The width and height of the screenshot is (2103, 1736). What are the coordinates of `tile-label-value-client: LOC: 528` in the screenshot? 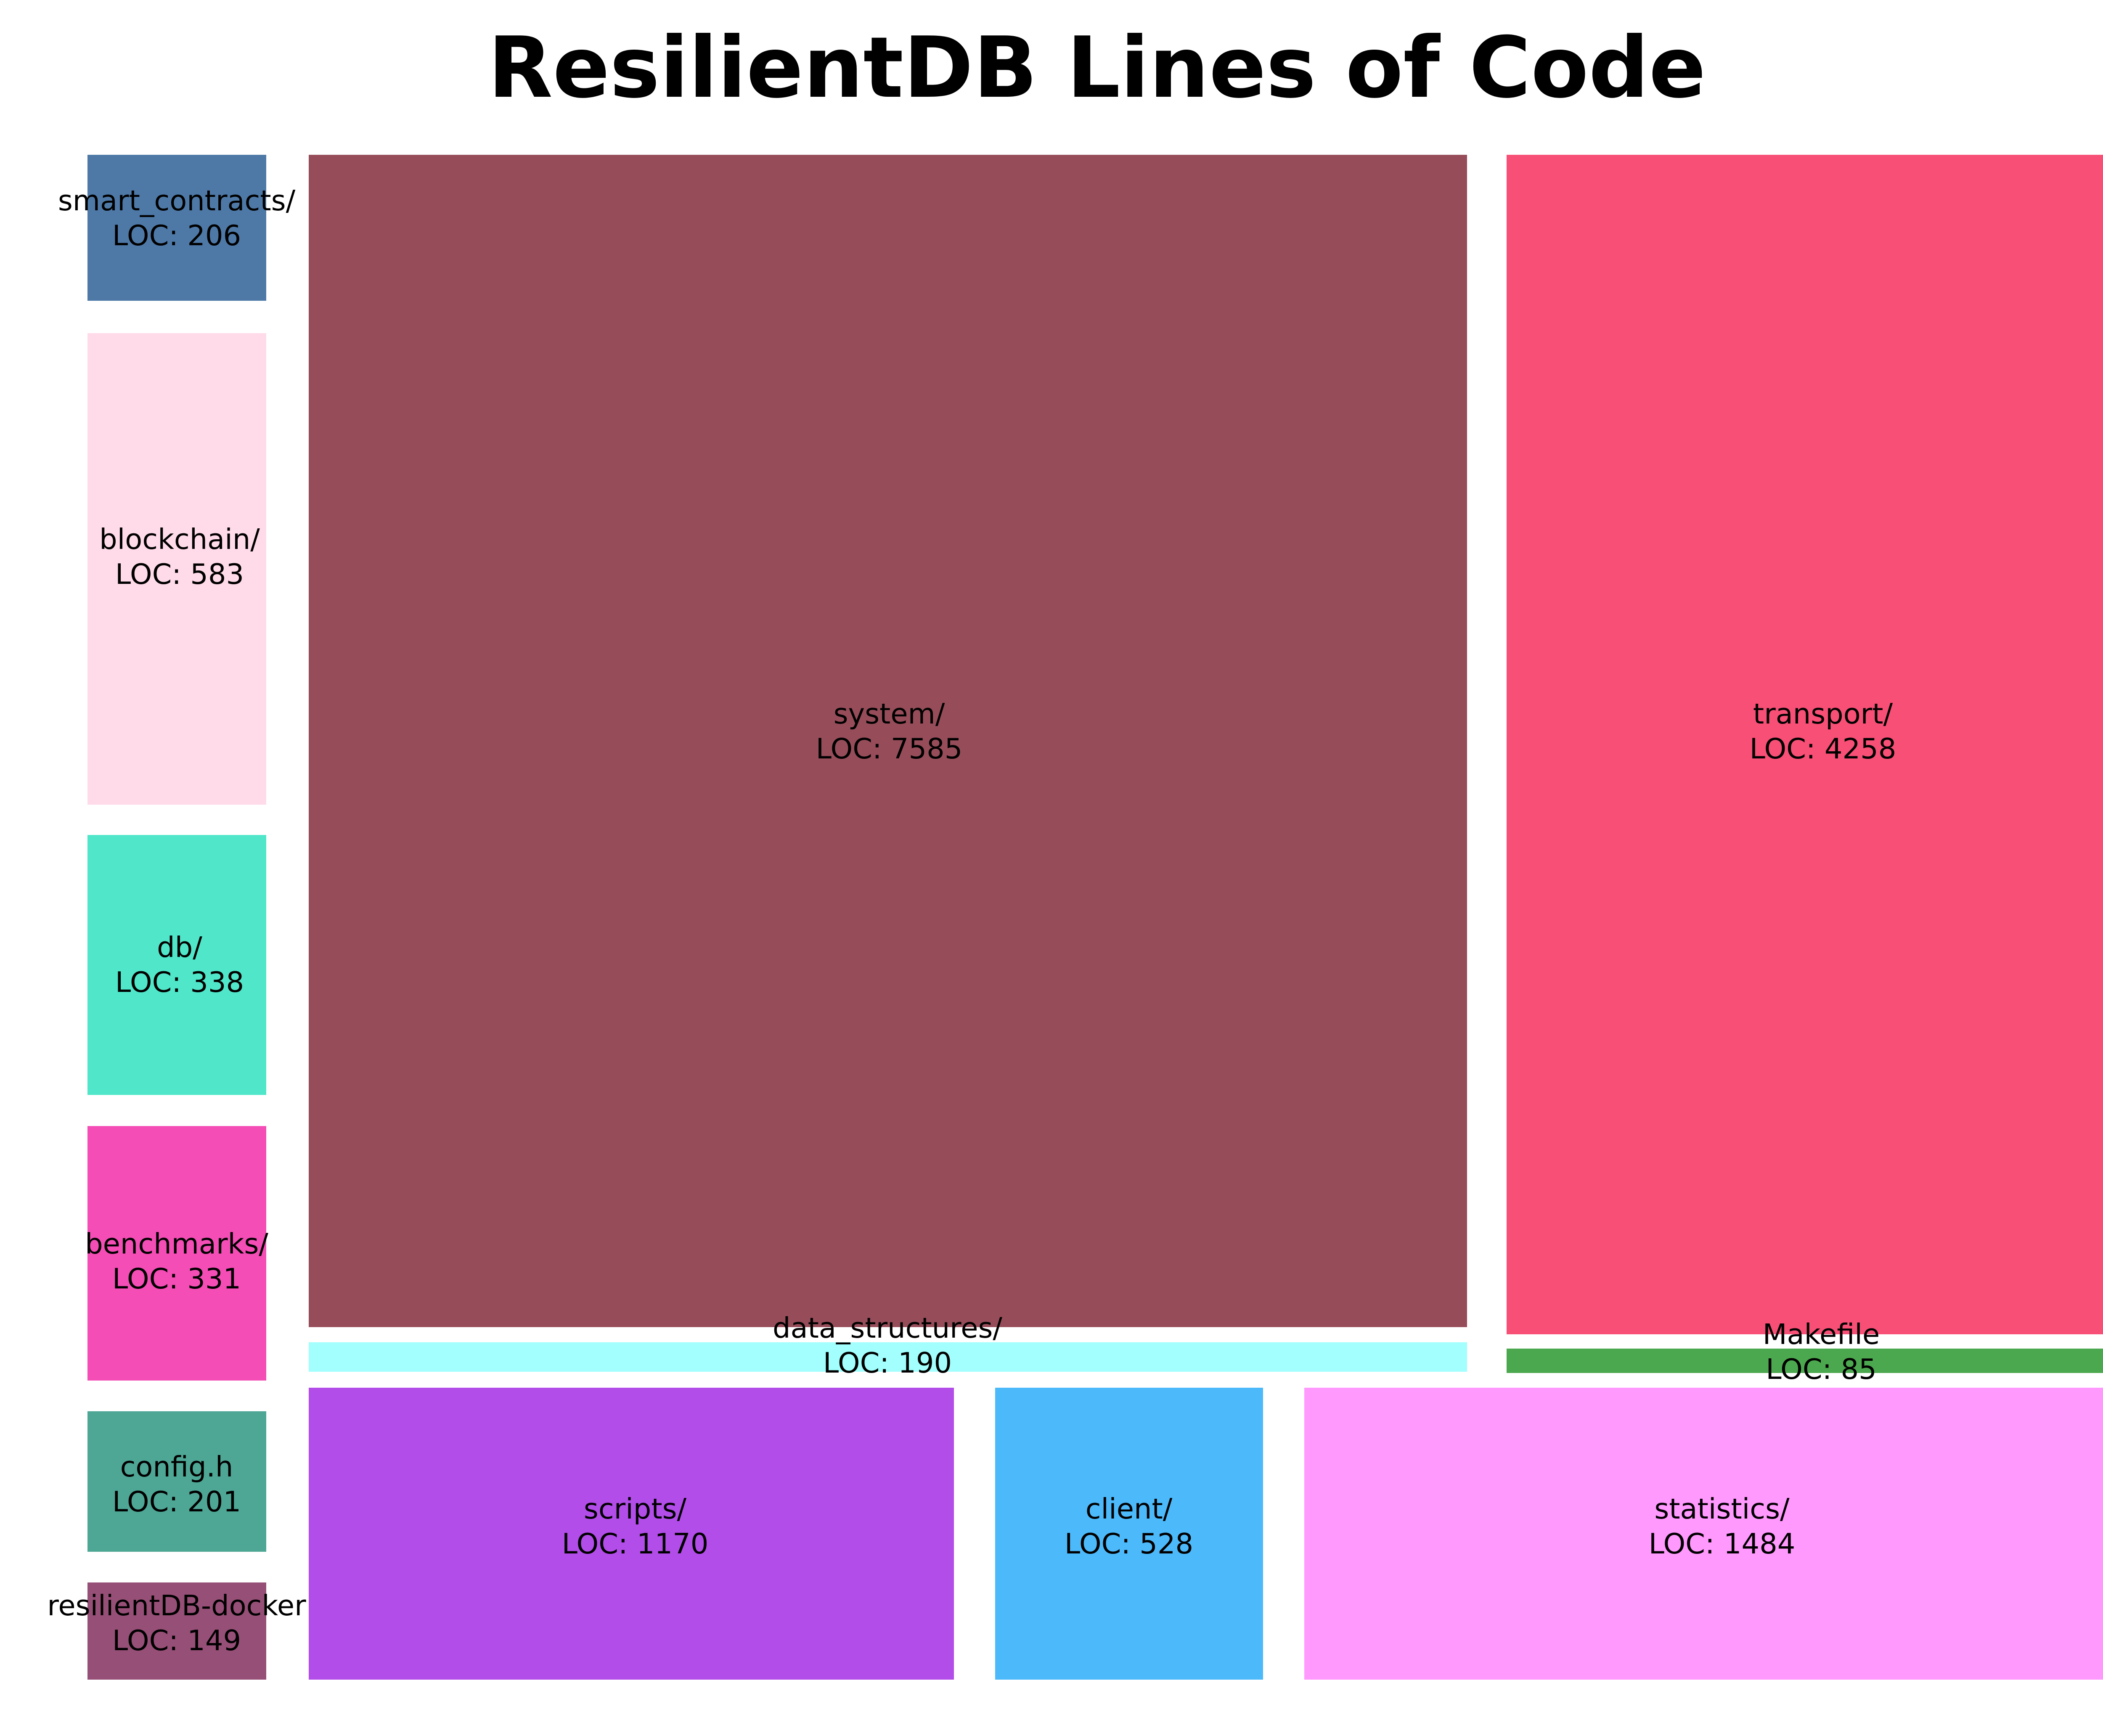 It's located at (1129, 1543).